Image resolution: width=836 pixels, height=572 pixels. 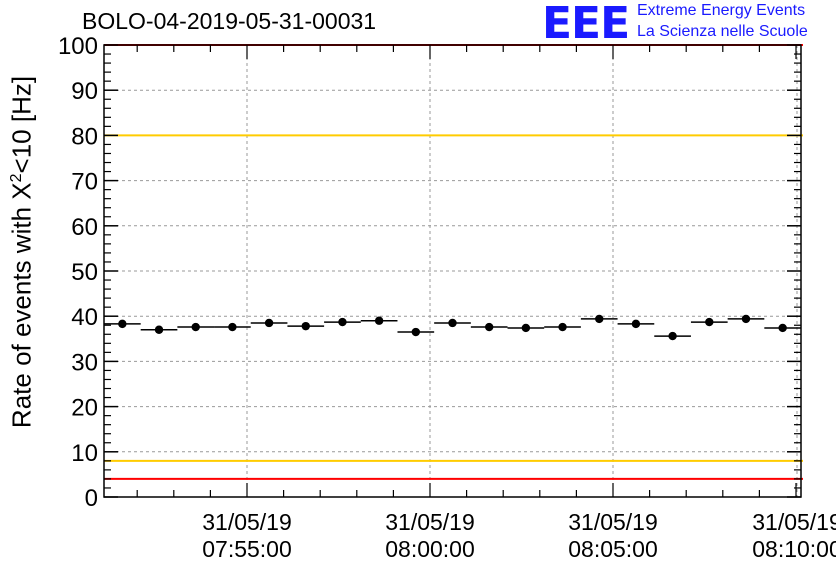 What do you see at coordinates (84, 136) in the screenshot?
I see `y-tick-label: 80` at bounding box center [84, 136].